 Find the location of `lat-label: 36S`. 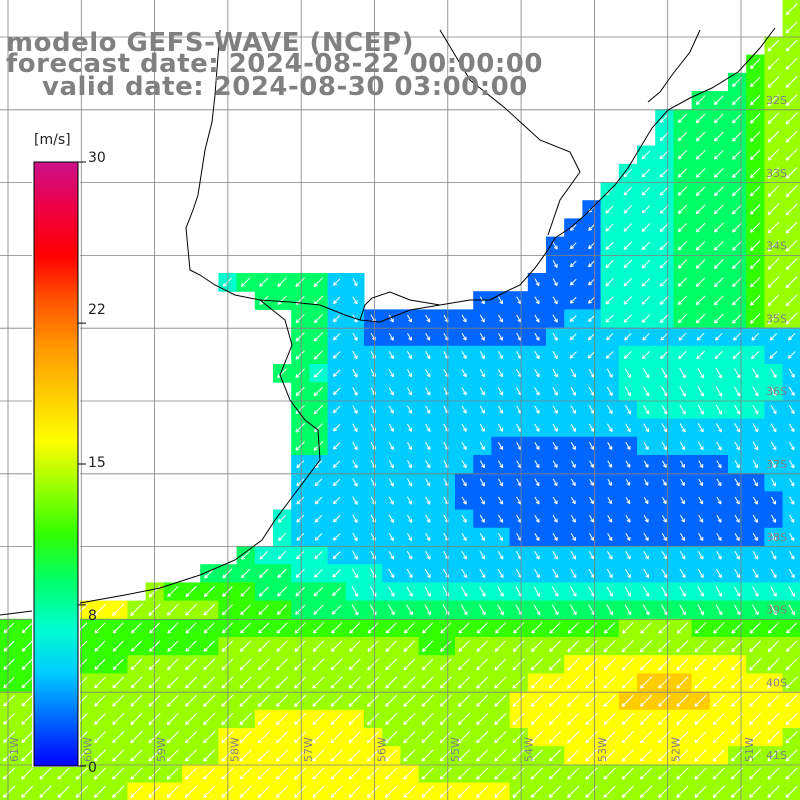

lat-label: 36S is located at coordinates (776, 391).